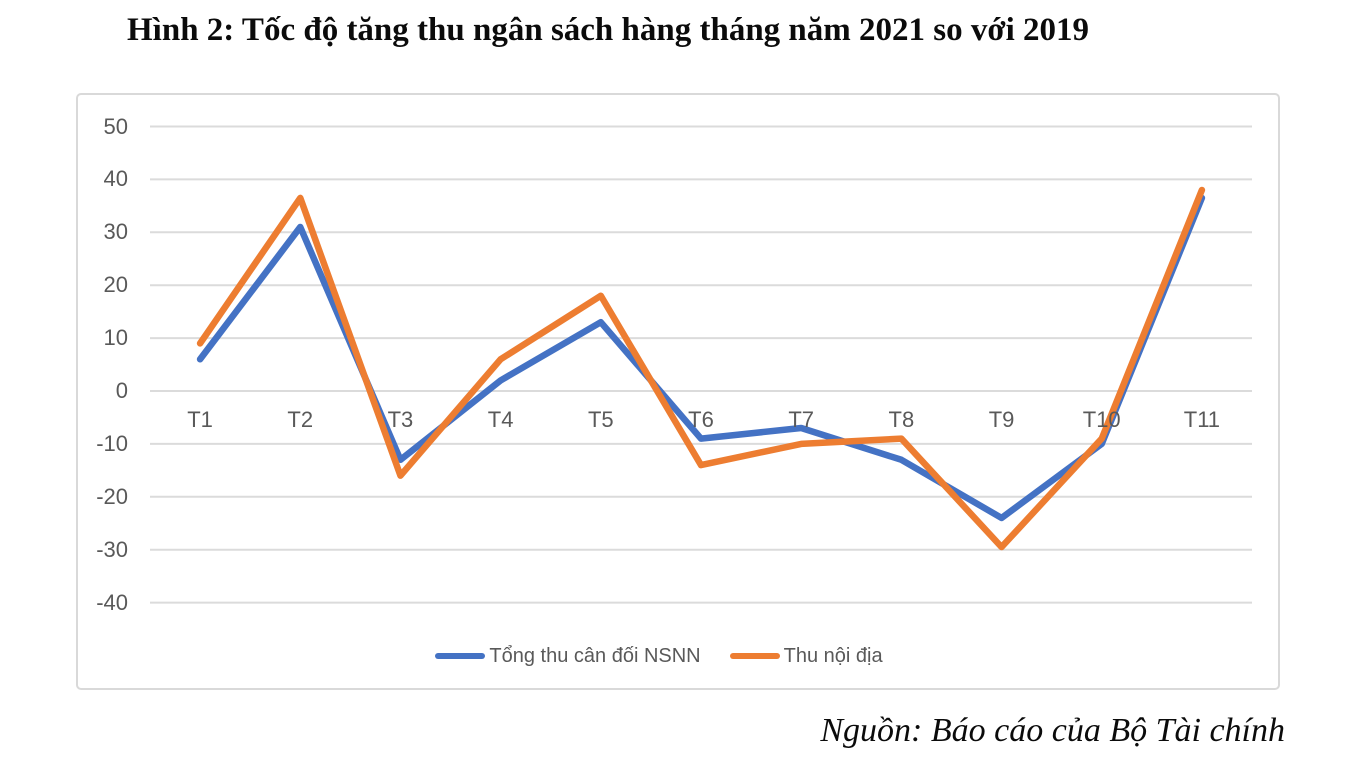 The height and width of the screenshot is (778, 1348). What do you see at coordinates (115, 126) in the screenshot?
I see `y-axis-tick-label: 50` at bounding box center [115, 126].